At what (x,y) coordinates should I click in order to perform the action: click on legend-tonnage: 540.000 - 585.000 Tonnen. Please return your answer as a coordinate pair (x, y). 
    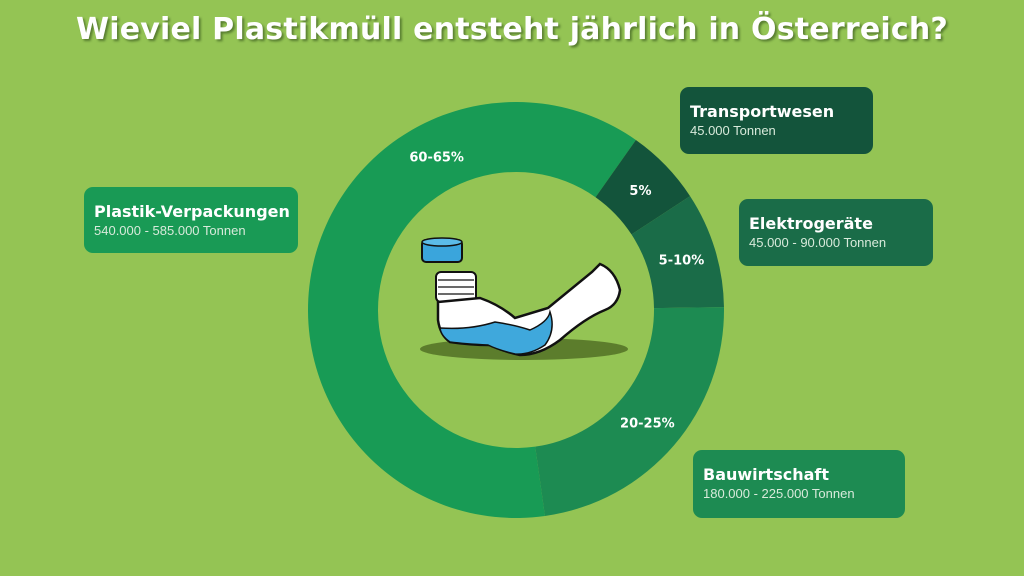
    Looking at the image, I should click on (170, 230).